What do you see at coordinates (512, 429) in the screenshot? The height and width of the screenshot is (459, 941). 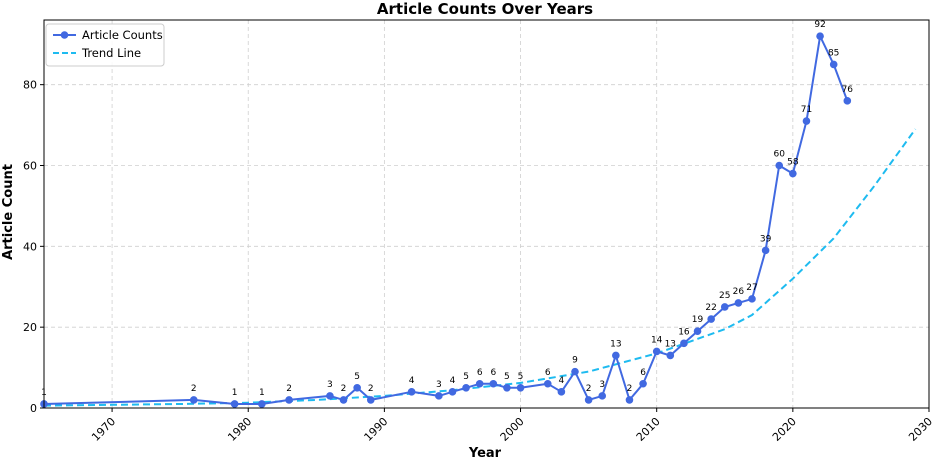 I see `x-tick-label: 2000` at bounding box center [512, 429].